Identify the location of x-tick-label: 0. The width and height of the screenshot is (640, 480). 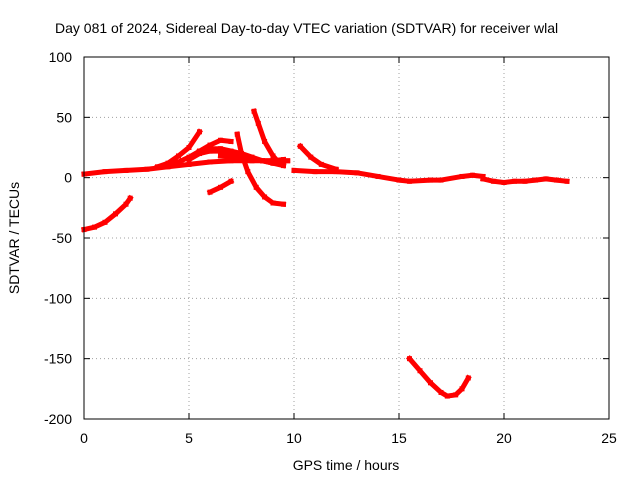
(84, 438).